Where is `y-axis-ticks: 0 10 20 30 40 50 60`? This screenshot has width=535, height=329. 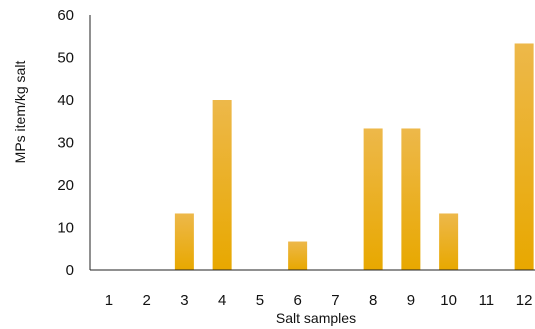 y-axis-ticks: 0 10 20 30 40 50 60 is located at coordinates (65, 143).